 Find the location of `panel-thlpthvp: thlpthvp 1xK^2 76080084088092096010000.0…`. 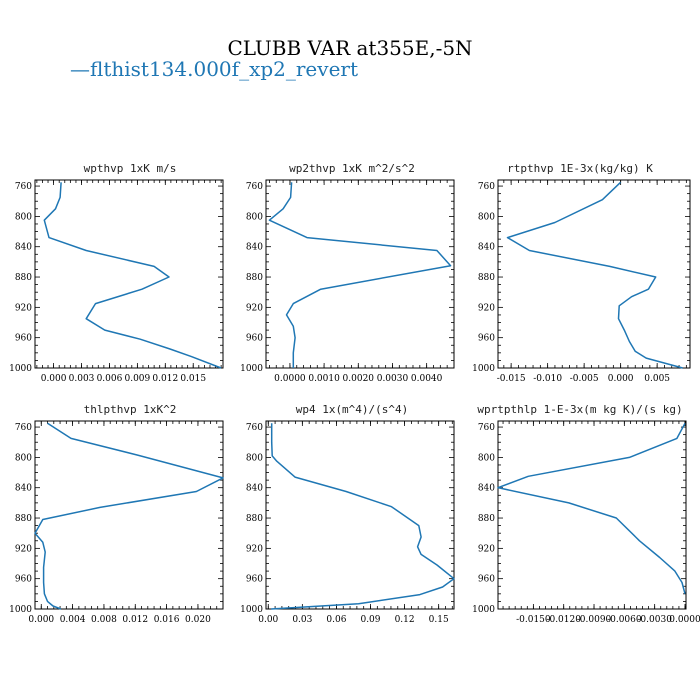

panel-thlpthvp: thlpthvp 1xK^2 76080084088092096010000.0… is located at coordinates (116, 514).